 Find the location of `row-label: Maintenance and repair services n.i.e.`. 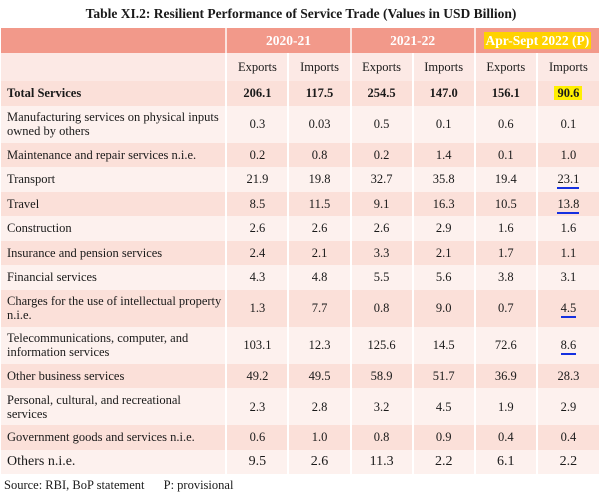

row-label: Maintenance and repair services n.i.e. is located at coordinates (114, 154).